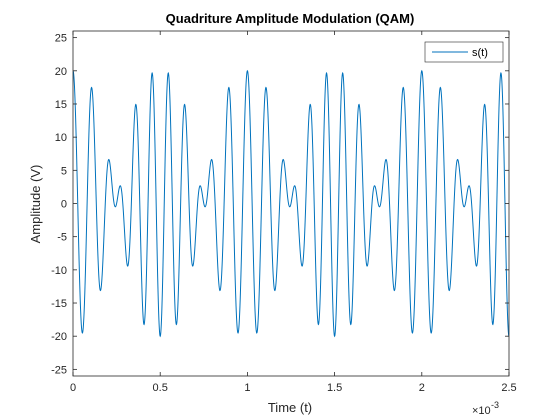 This screenshot has height=420, width=560. Describe the element at coordinates (61, 105) in the screenshot. I see `y-tick-label: 15` at that location.